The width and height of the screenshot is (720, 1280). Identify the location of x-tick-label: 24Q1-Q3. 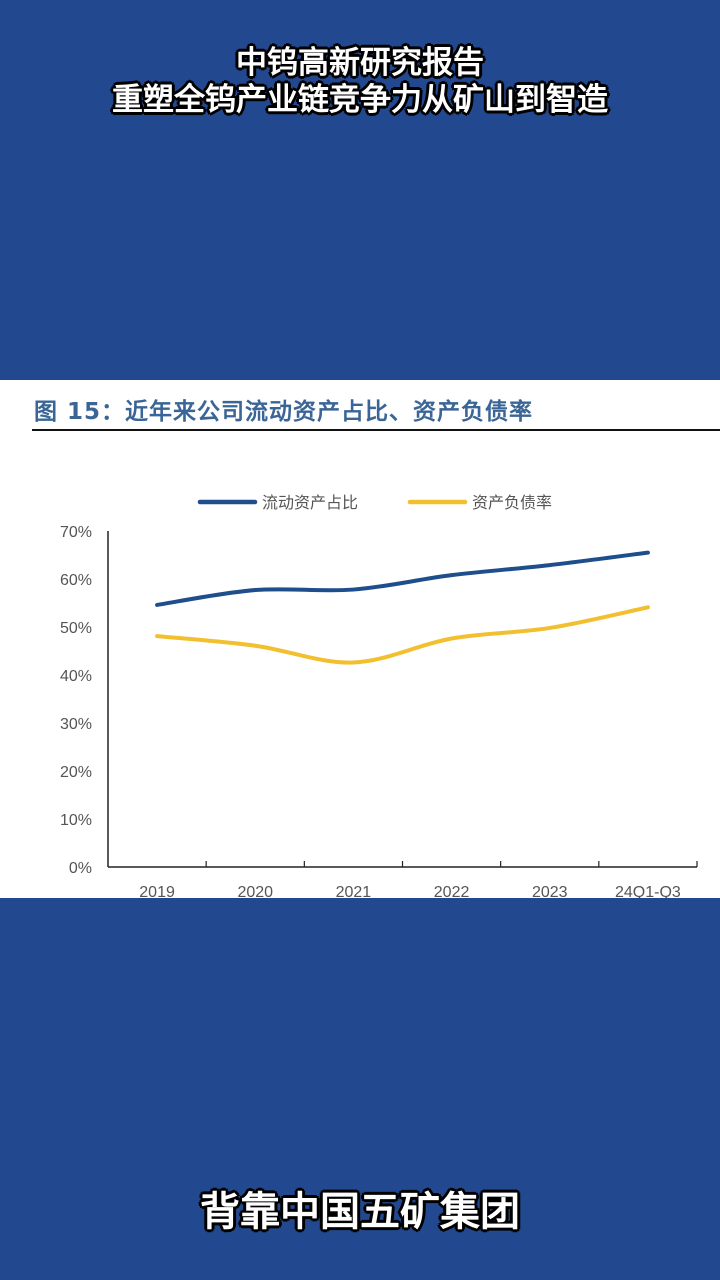
(648, 891).